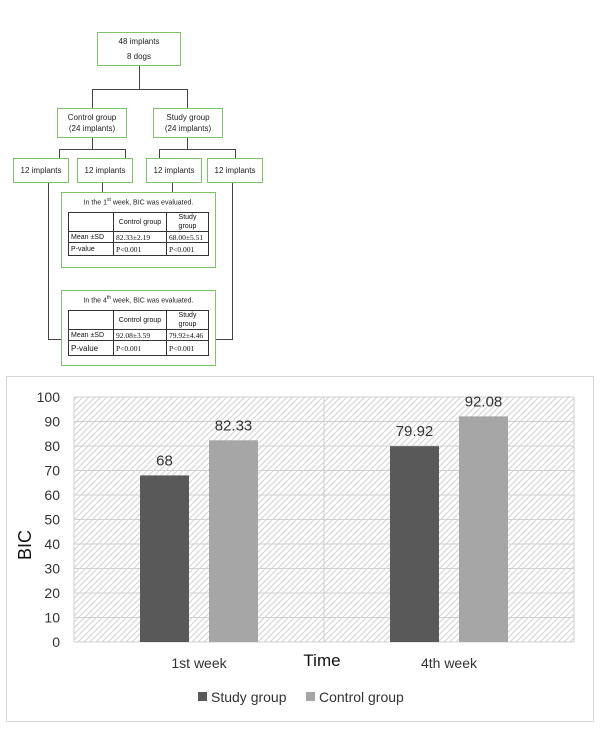 The height and width of the screenshot is (731, 600). What do you see at coordinates (92, 123) in the screenshot?
I see `control-group-box: Control group (24 implants)` at bounding box center [92, 123].